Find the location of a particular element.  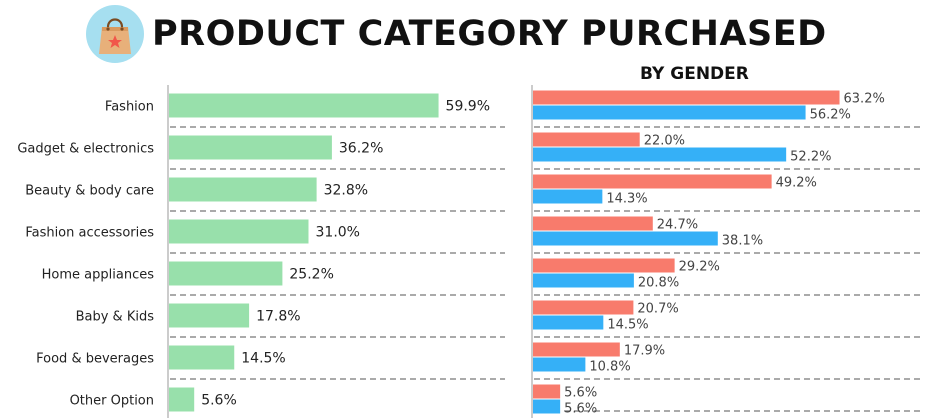

total-value-label: 5.6% is located at coordinates (219, 401).